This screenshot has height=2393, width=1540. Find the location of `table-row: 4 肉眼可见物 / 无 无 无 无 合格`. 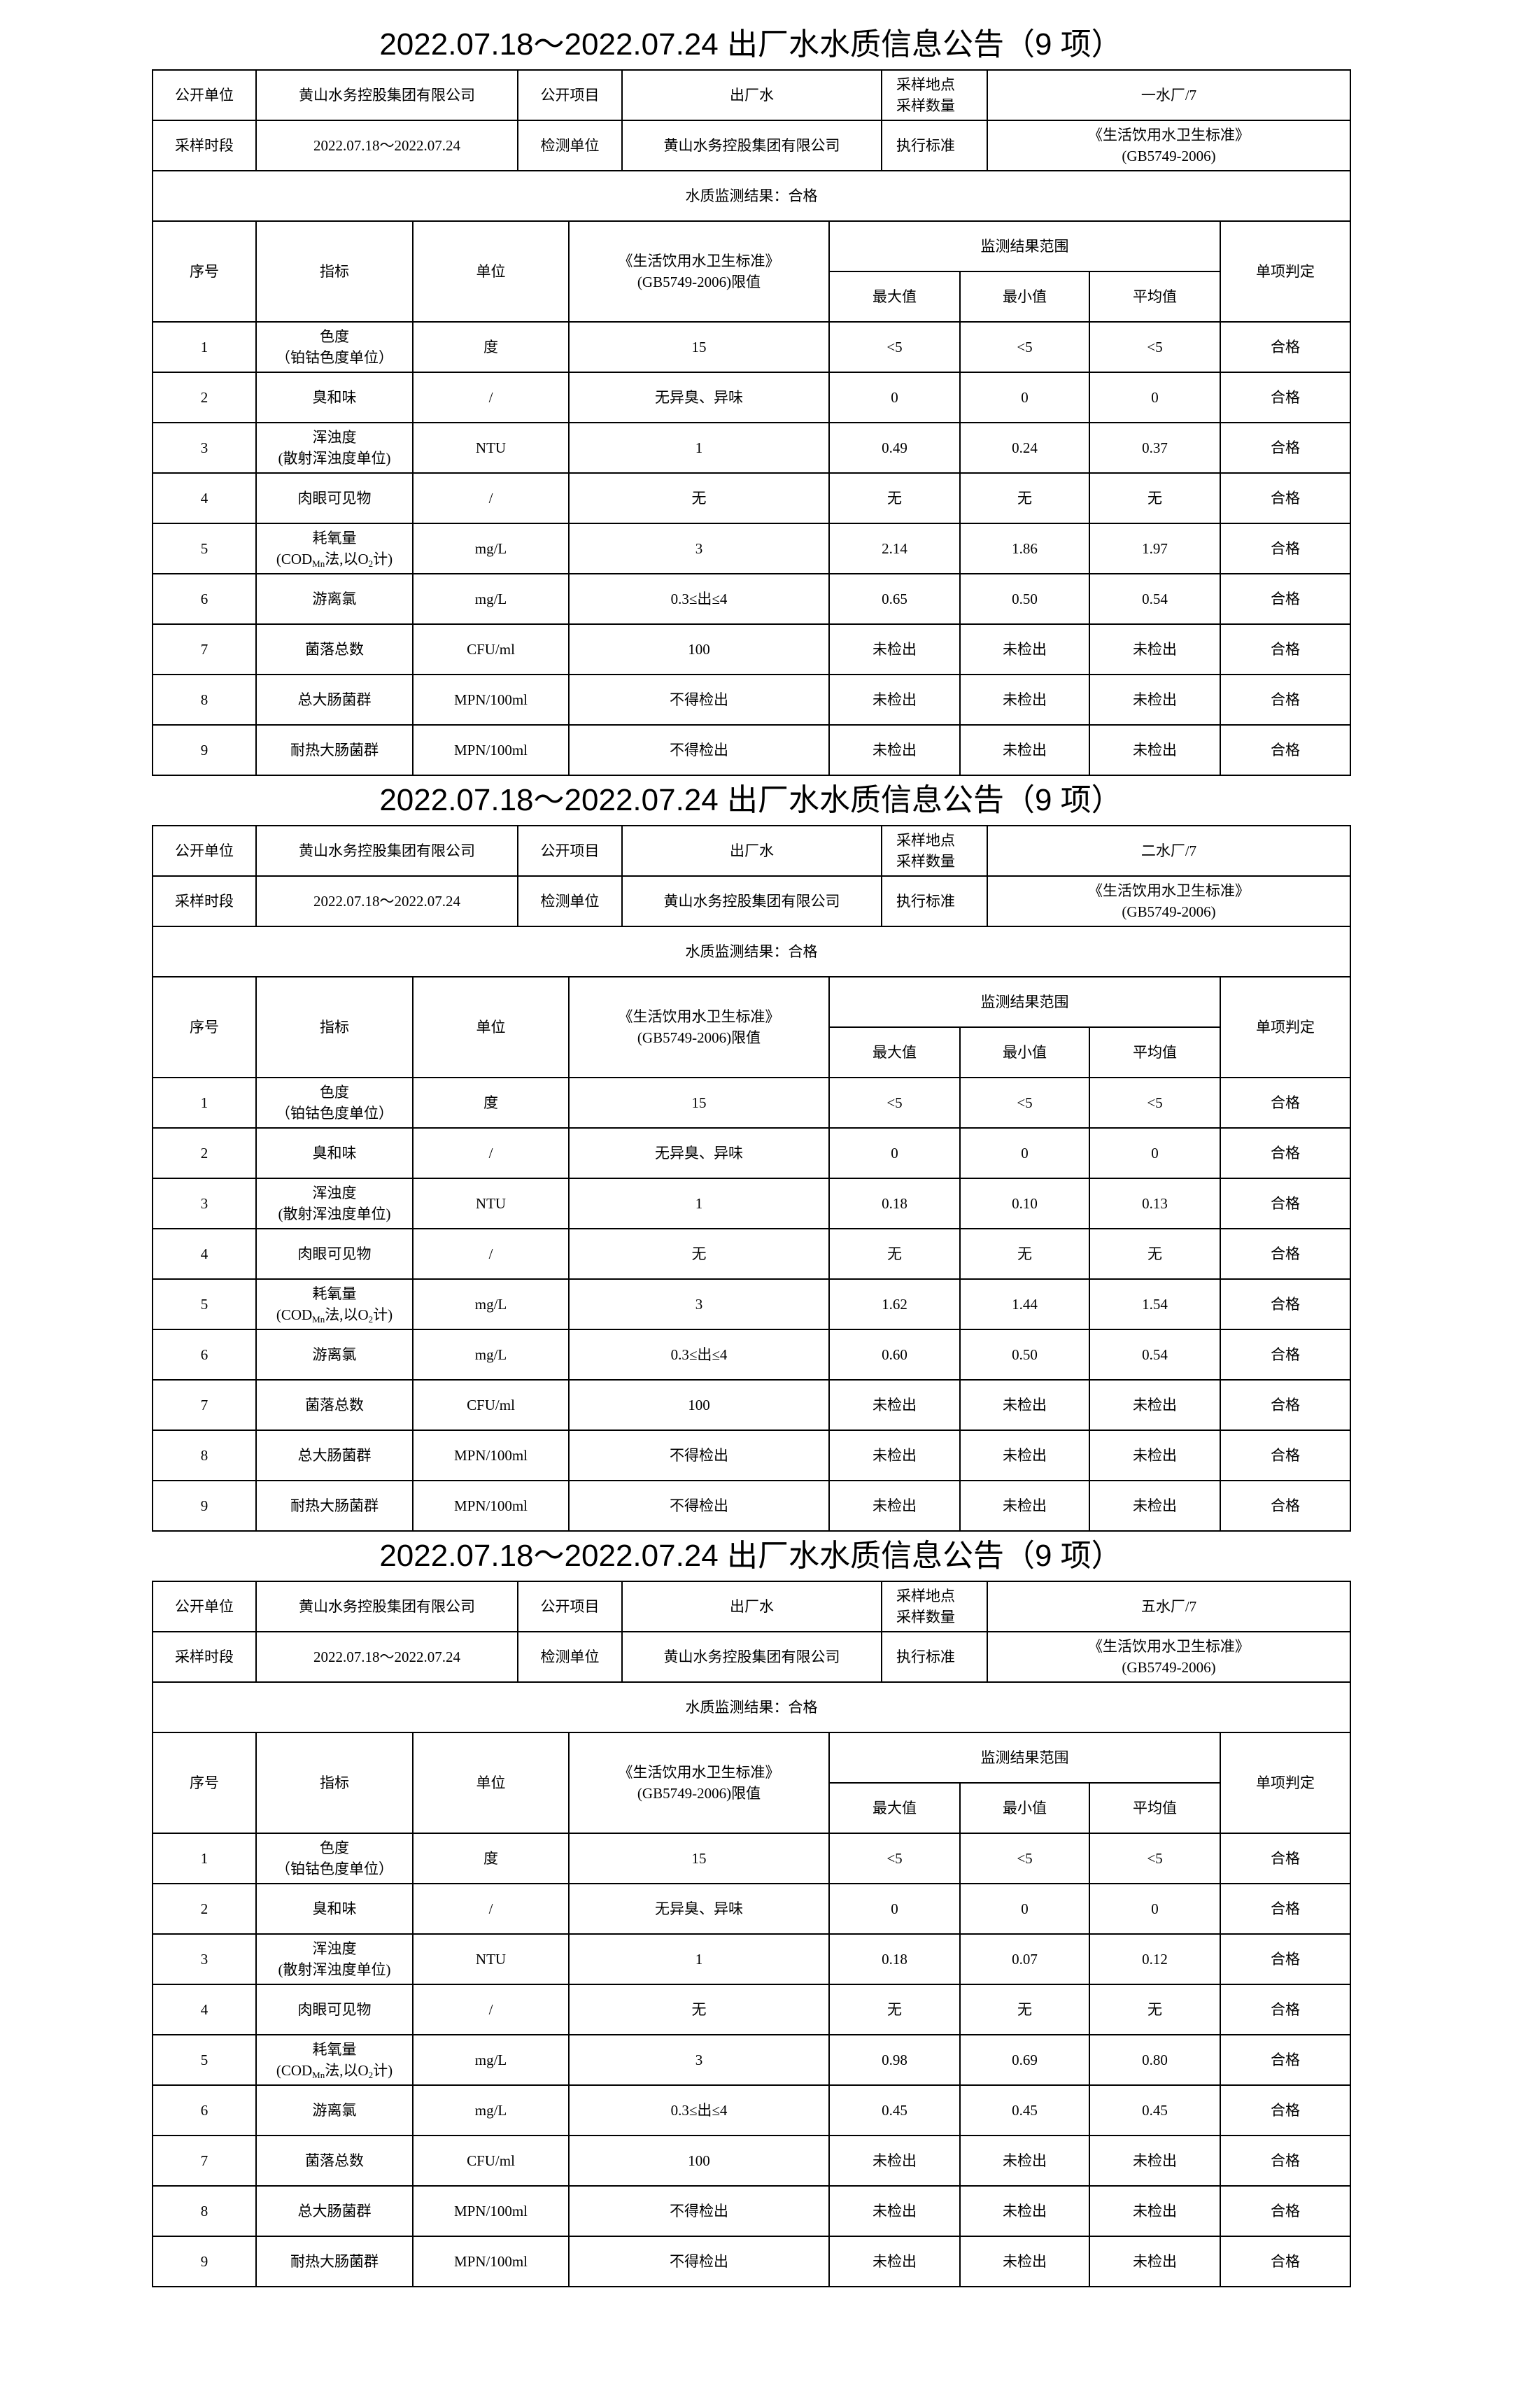

table-row: 4 肉眼可见物 / 无 无 无 无 合格 is located at coordinates (751, 498).